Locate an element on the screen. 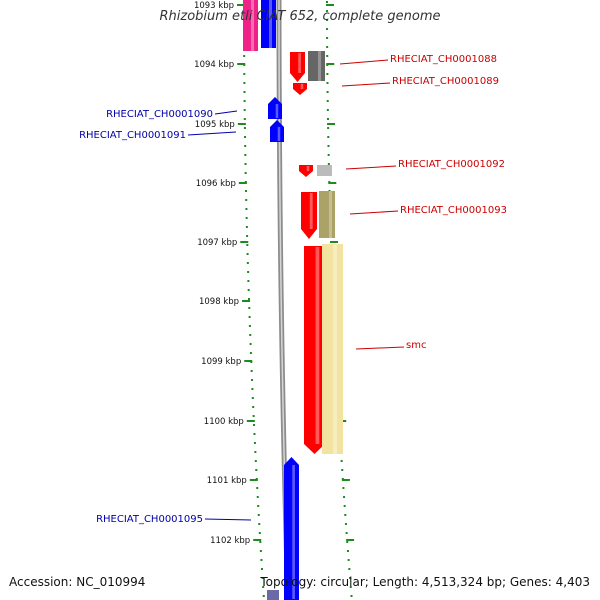 This screenshot has width=600, height=600. gene-label: RHECIAT_CH0001090 is located at coordinates (159, 114).